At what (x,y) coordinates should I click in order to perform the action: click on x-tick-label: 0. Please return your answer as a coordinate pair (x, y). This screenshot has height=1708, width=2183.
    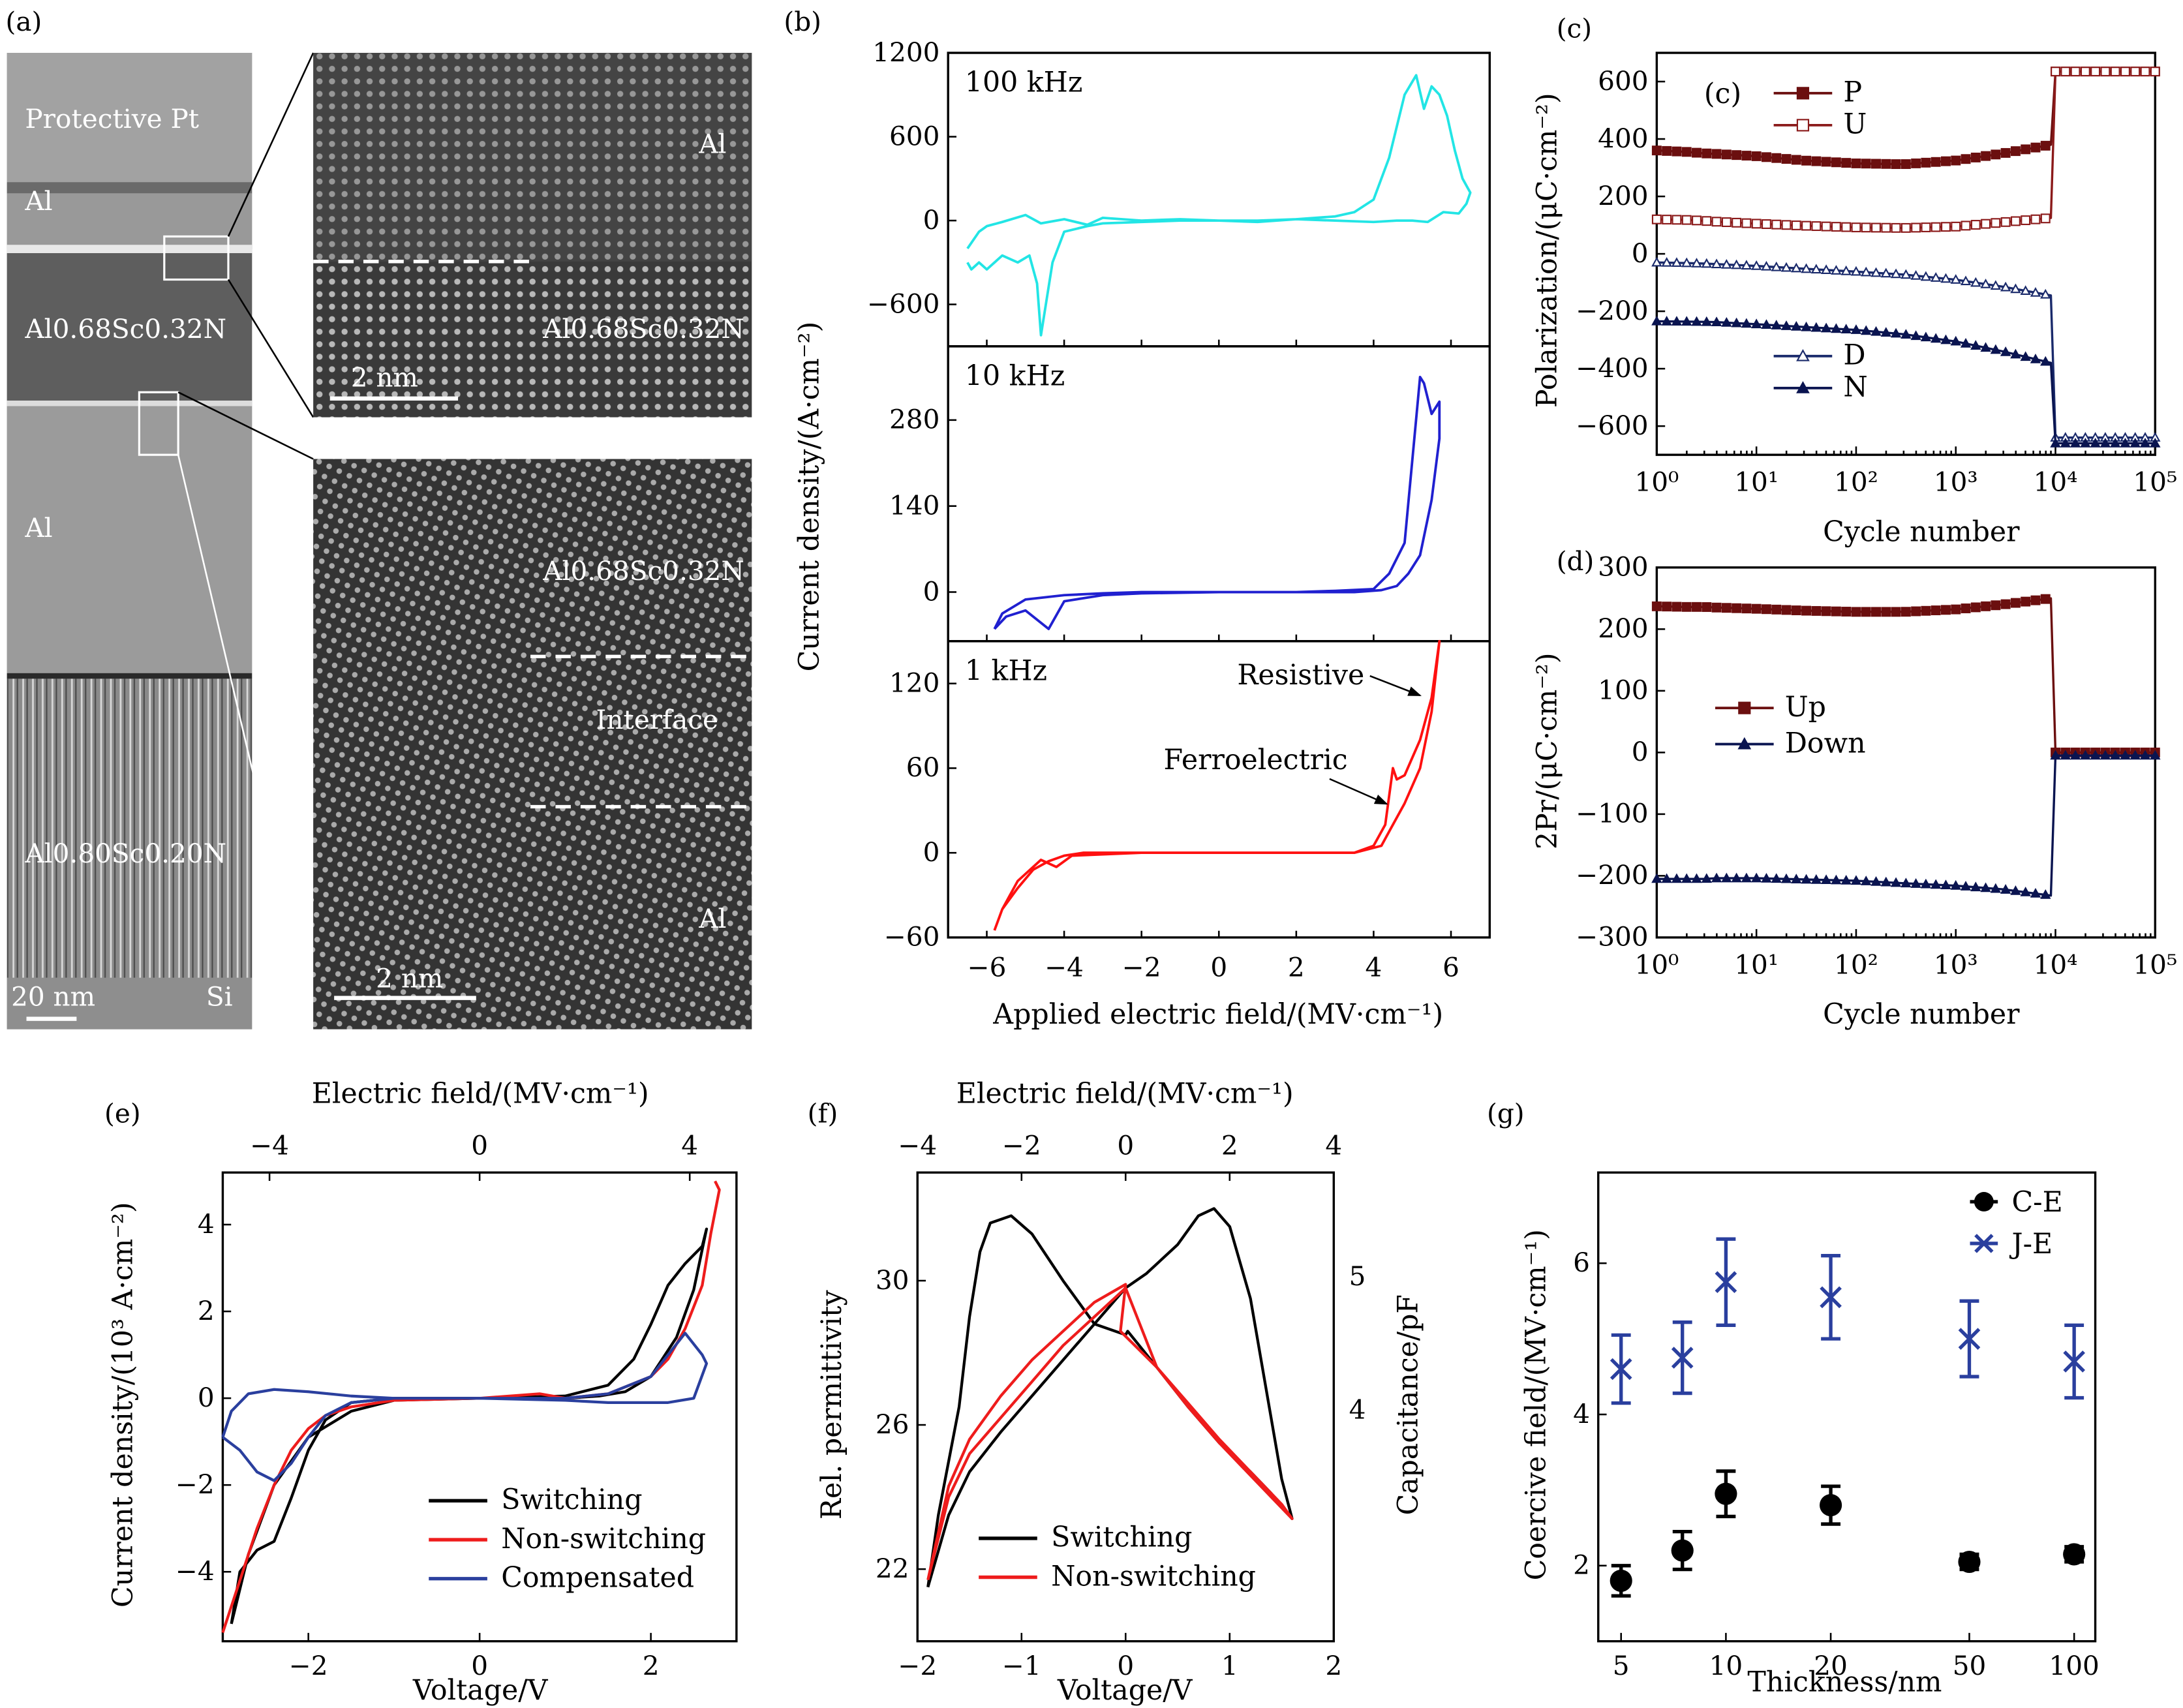
    Looking at the image, I should click on (1218, 968).